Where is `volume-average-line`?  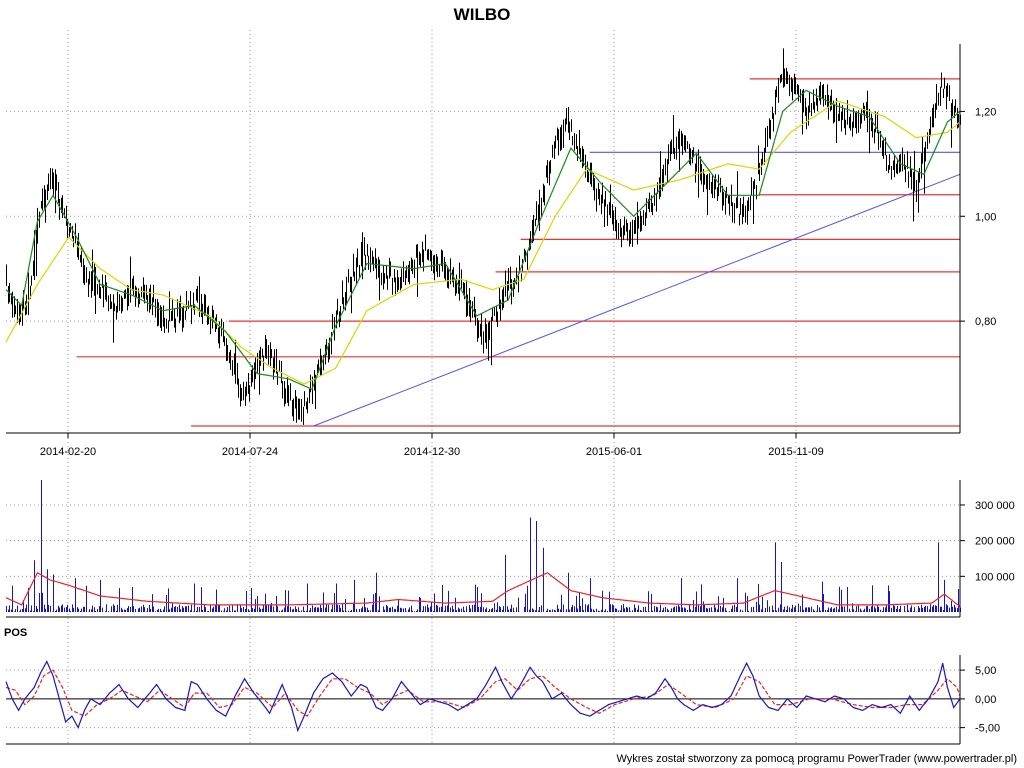
volume-average-line is located at coordinates (483, 589).